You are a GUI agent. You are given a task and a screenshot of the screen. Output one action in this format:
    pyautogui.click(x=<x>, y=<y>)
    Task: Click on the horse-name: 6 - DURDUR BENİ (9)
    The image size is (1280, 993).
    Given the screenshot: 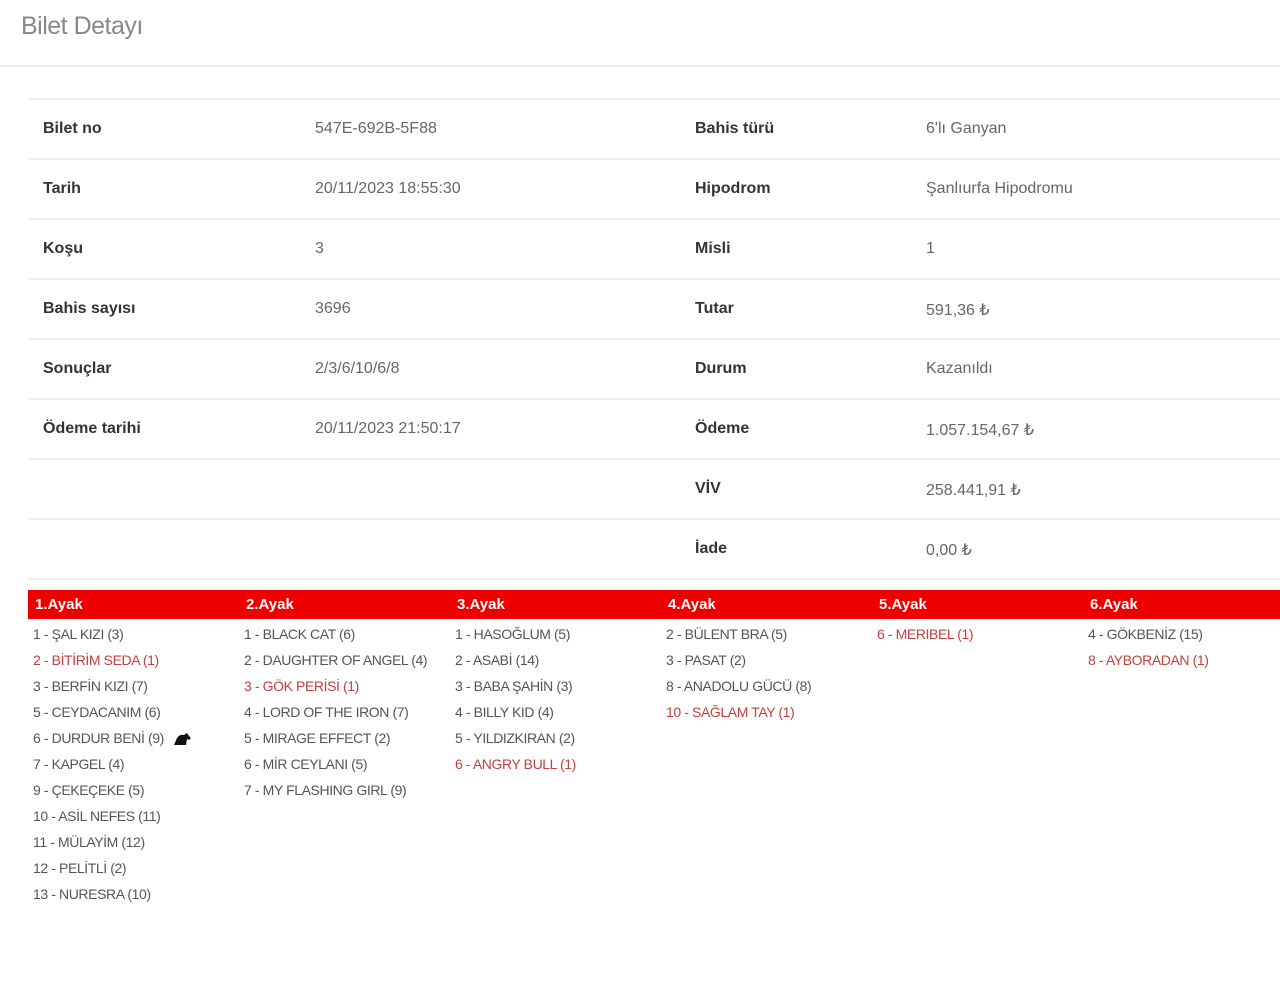 What is the action you would take?
    pyautogui.click(x=98, y=738)
    